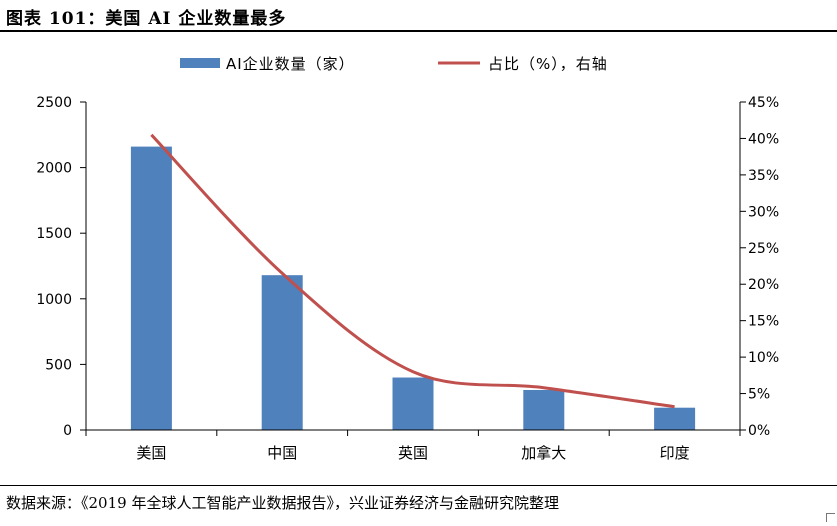  I want to click on legend-bar-swatch, so click(200, 63).